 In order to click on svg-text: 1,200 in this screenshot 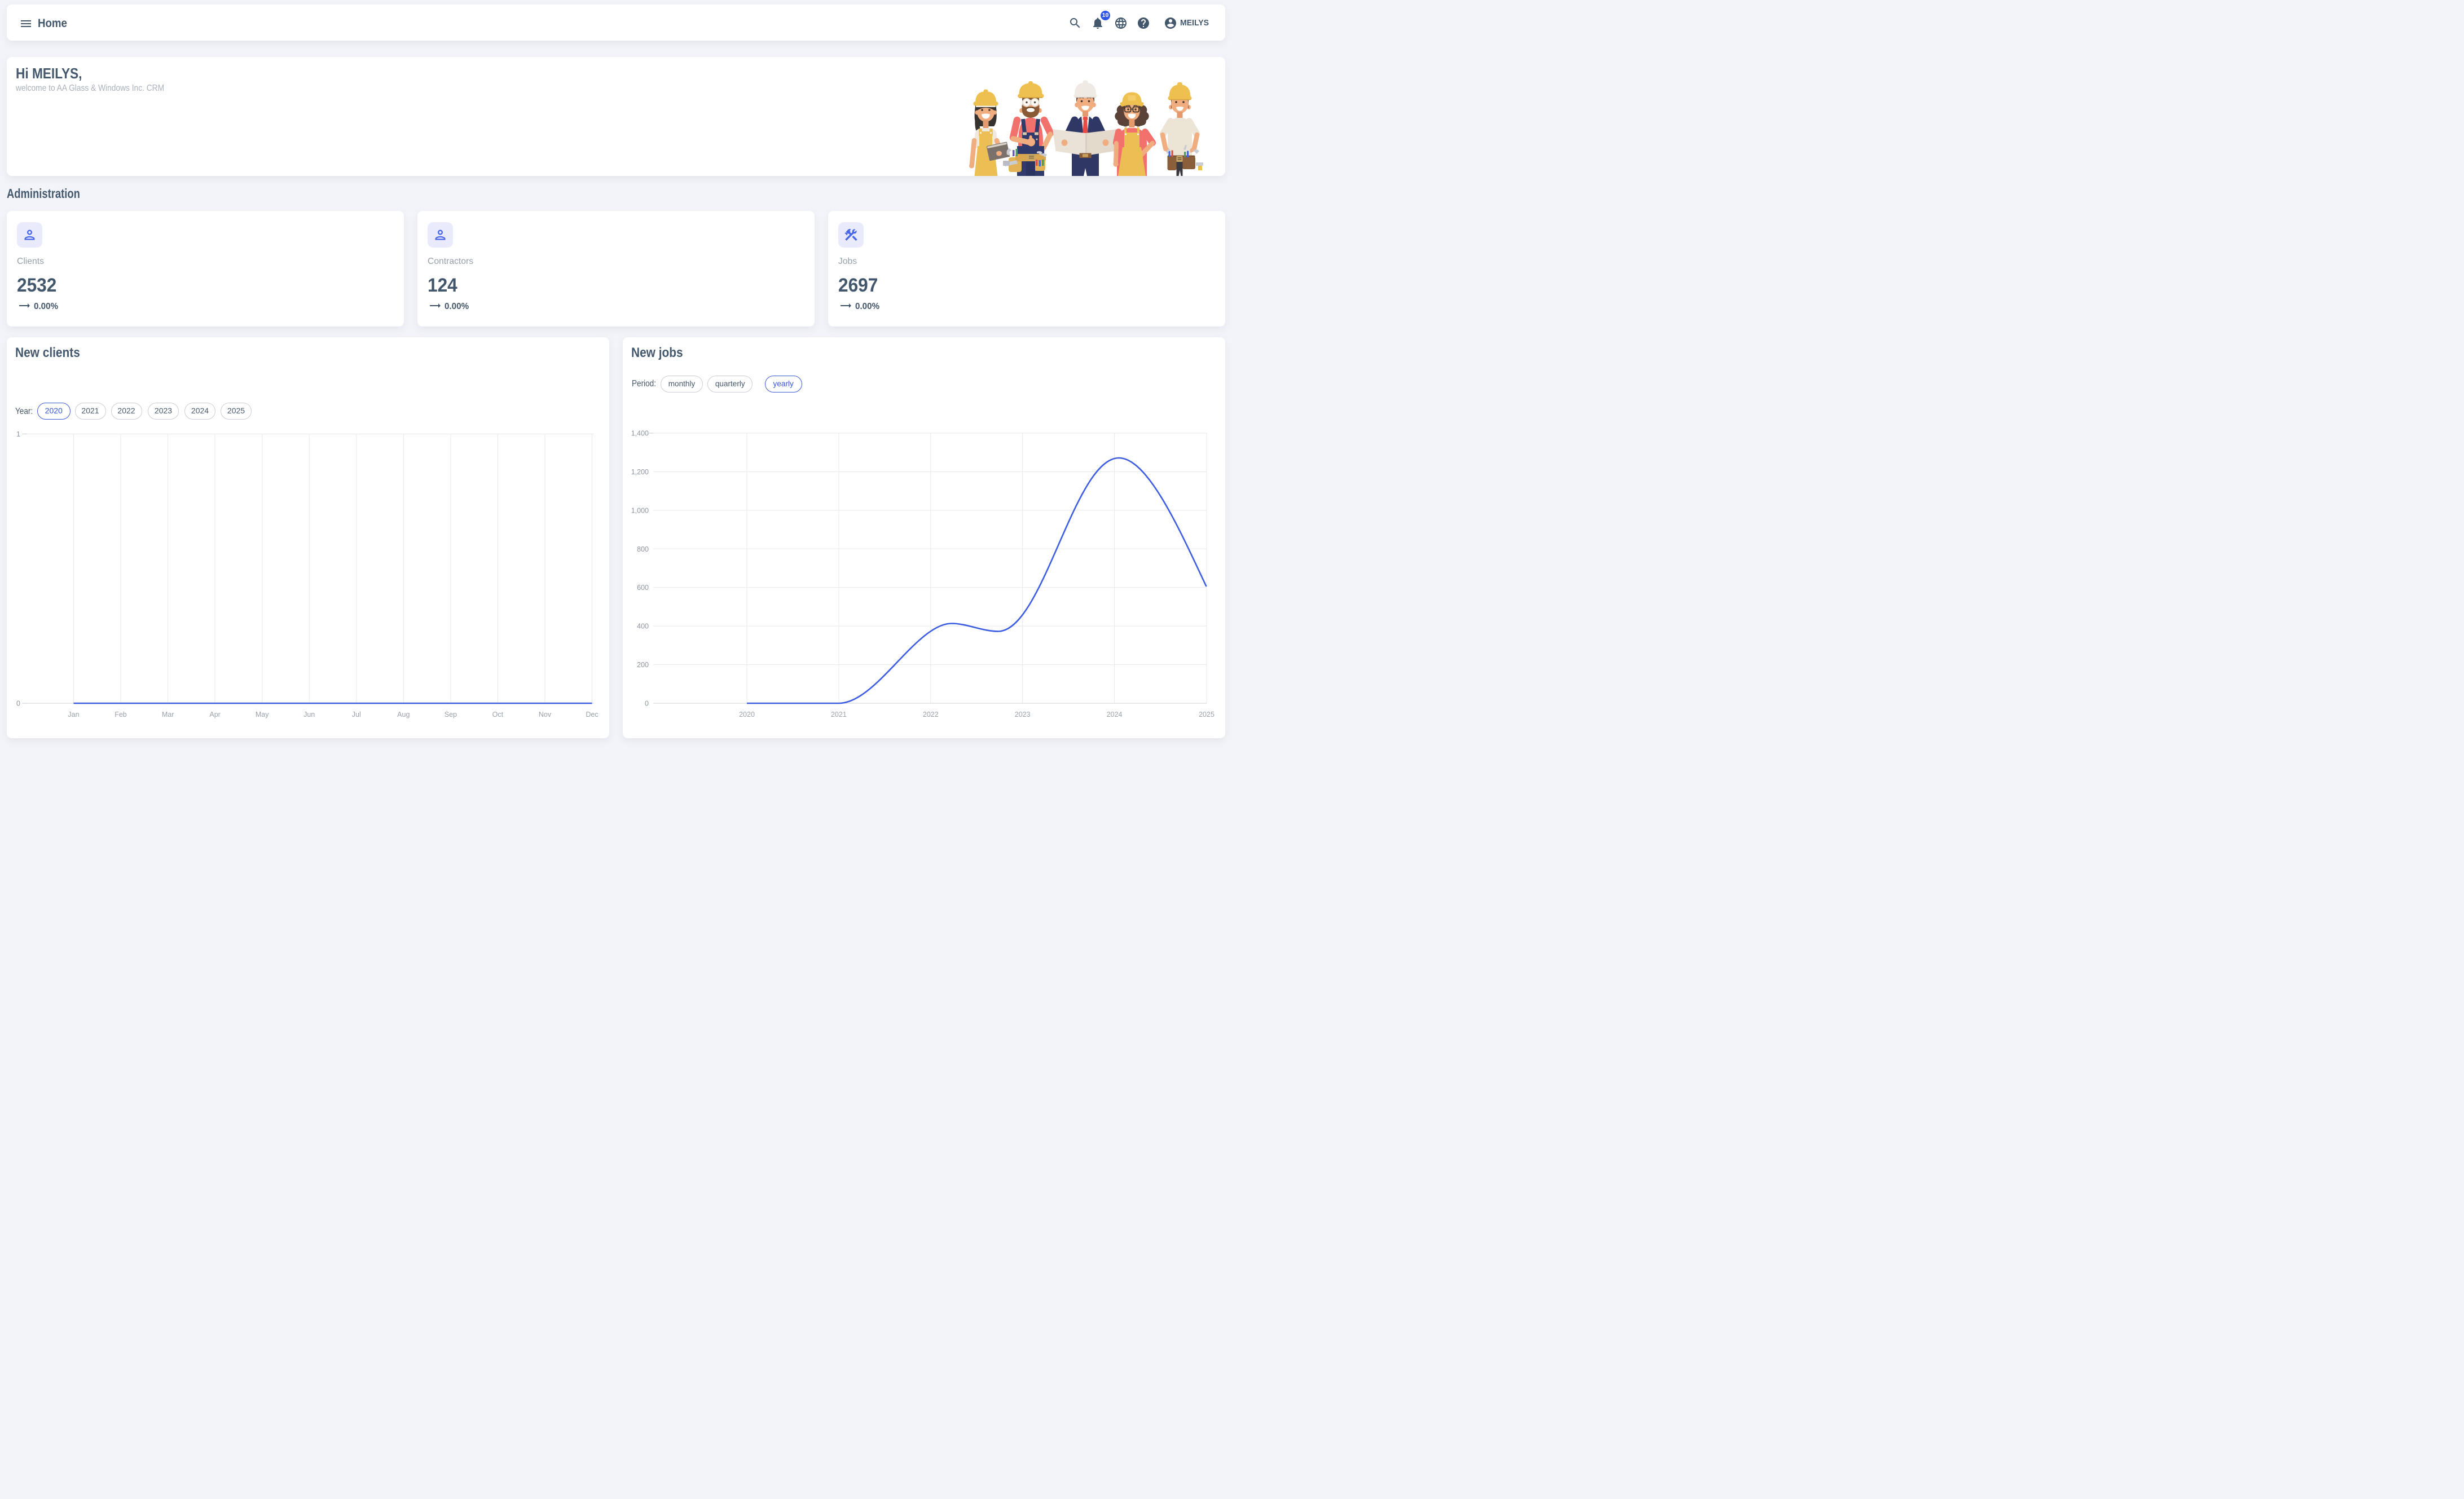, I will do `click(640, 472)`.